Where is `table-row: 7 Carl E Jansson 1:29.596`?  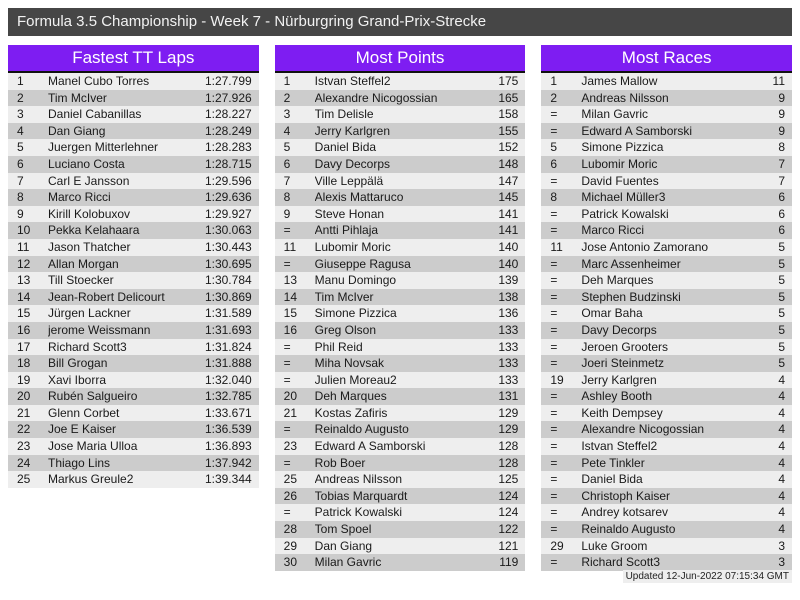
table-row: 7 Carl E Jansson 1:29.596 is located at coordinates (133, 181).